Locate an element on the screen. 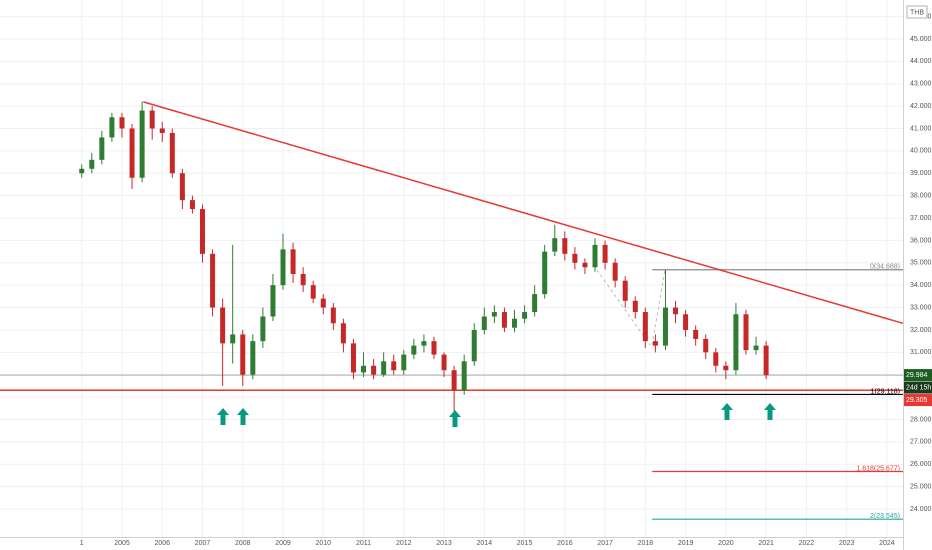  y-tick-label: 32.000 is located at coordinates (921, 330).